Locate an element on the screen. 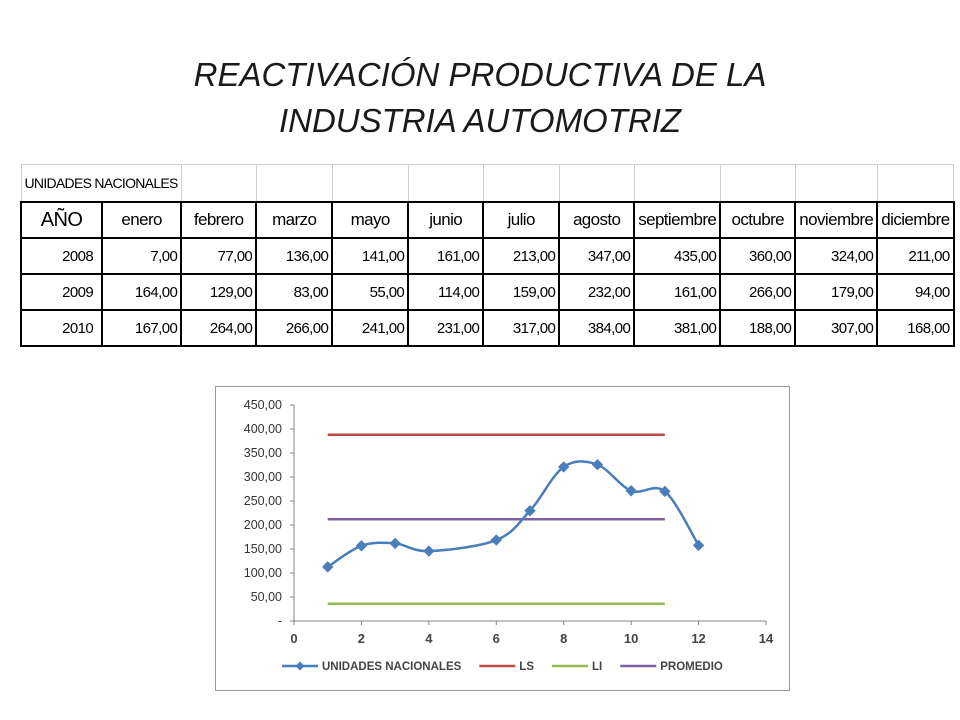 This screenshot has height=720, width=960. y-tick-label: 250,00 is located at coordinates (263, 501).